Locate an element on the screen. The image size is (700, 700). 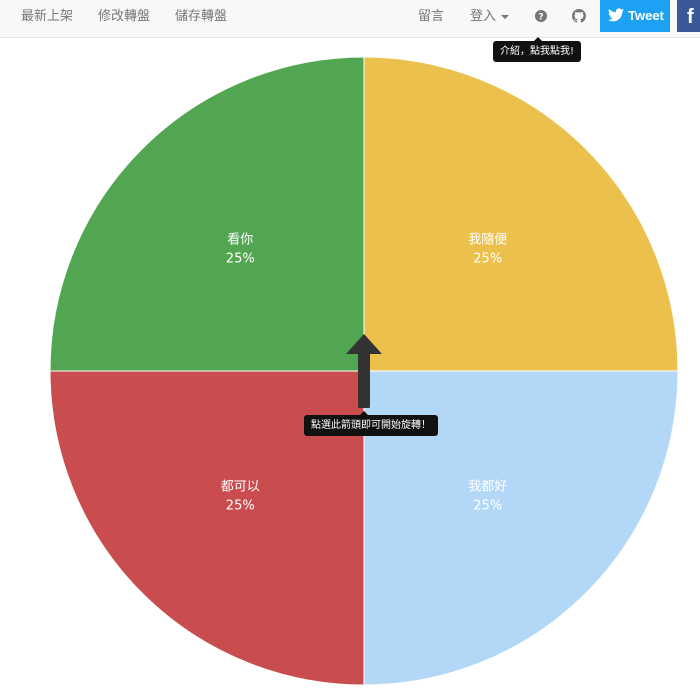
tweet-label: Tweet is located at coordinates (646, 15).